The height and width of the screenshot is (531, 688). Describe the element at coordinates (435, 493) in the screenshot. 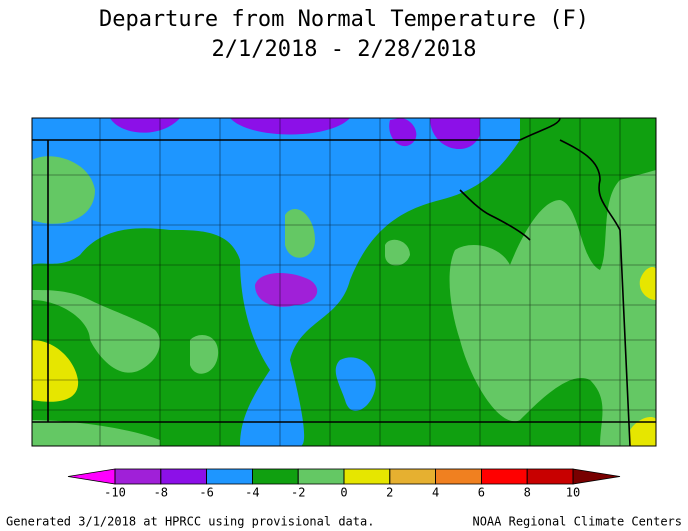

I see `tick-label: 4` at that location.